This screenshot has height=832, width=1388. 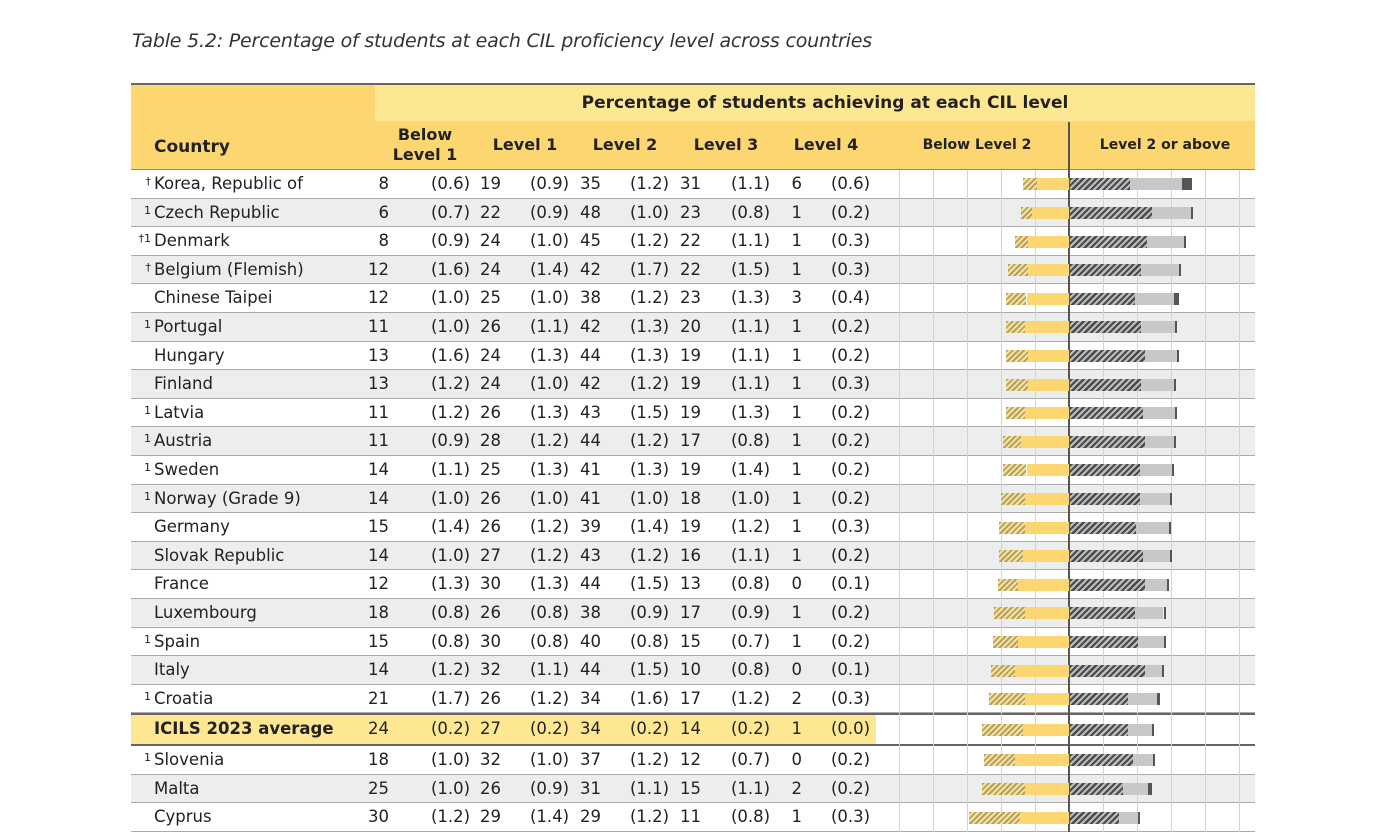 I want to click on bl1-percent: 30, so click(x=378, y=817).